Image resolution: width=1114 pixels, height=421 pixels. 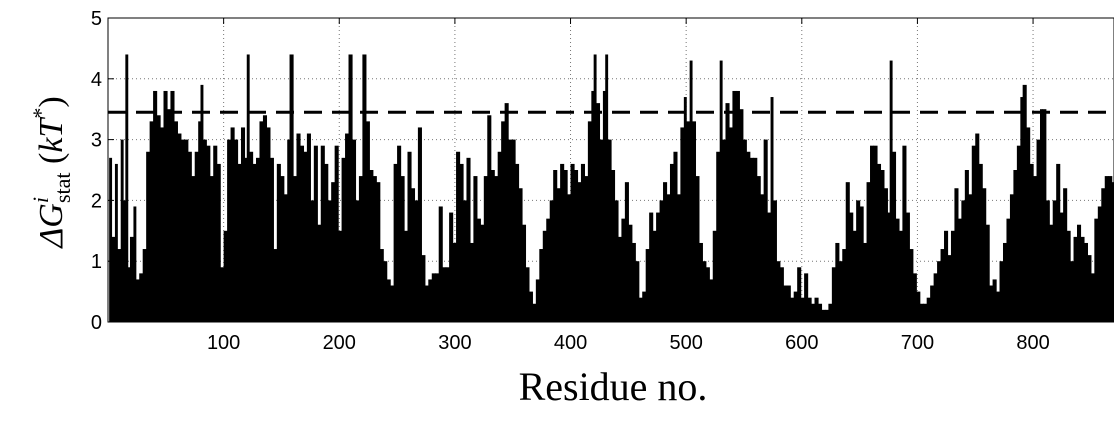 What do you see at coordinates (62, 187) in the screenshot?
I see `ylabel-sub-stat: stat` at bounding box center [62, 187].